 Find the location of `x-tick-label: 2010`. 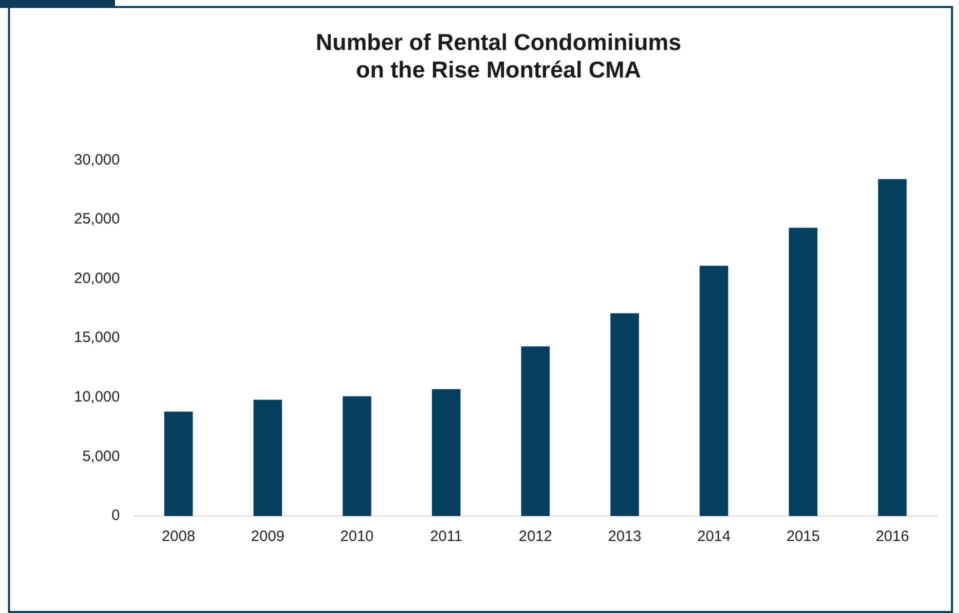

x-tick-label: 2010 is located at coordinates (357, 537).